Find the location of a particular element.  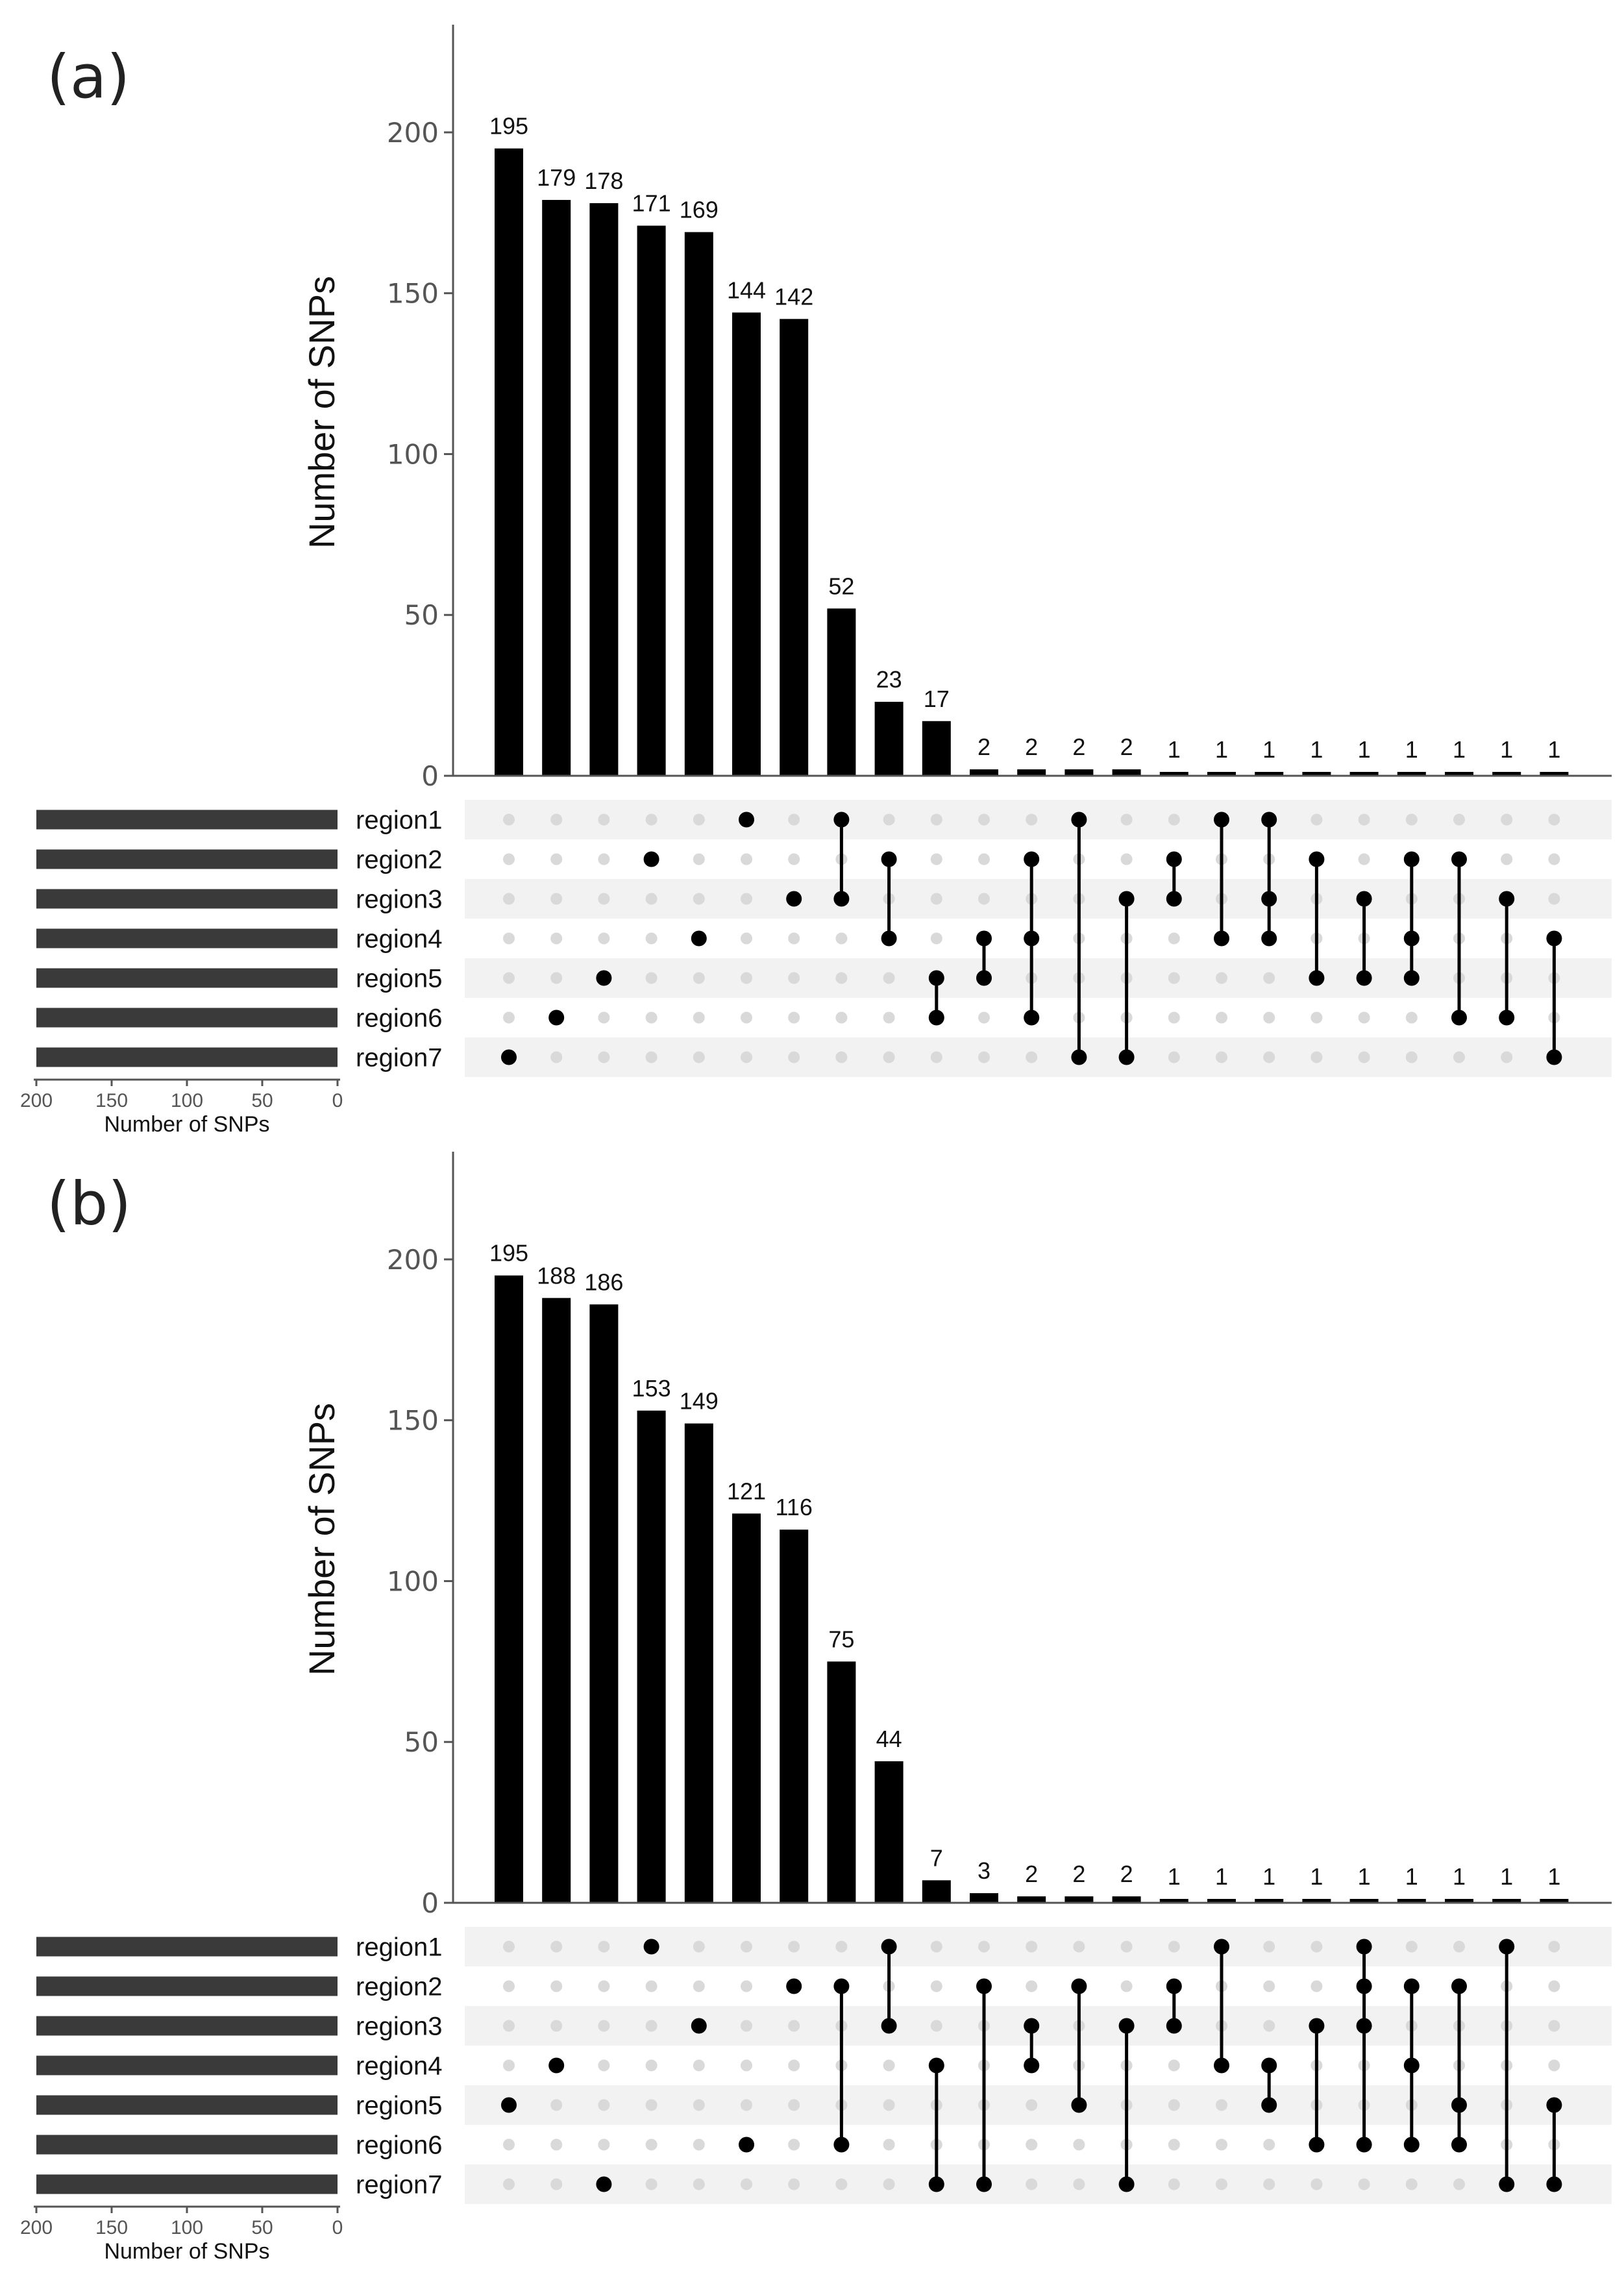

bar-value-label: 195 is located at coordinates (508, 126).